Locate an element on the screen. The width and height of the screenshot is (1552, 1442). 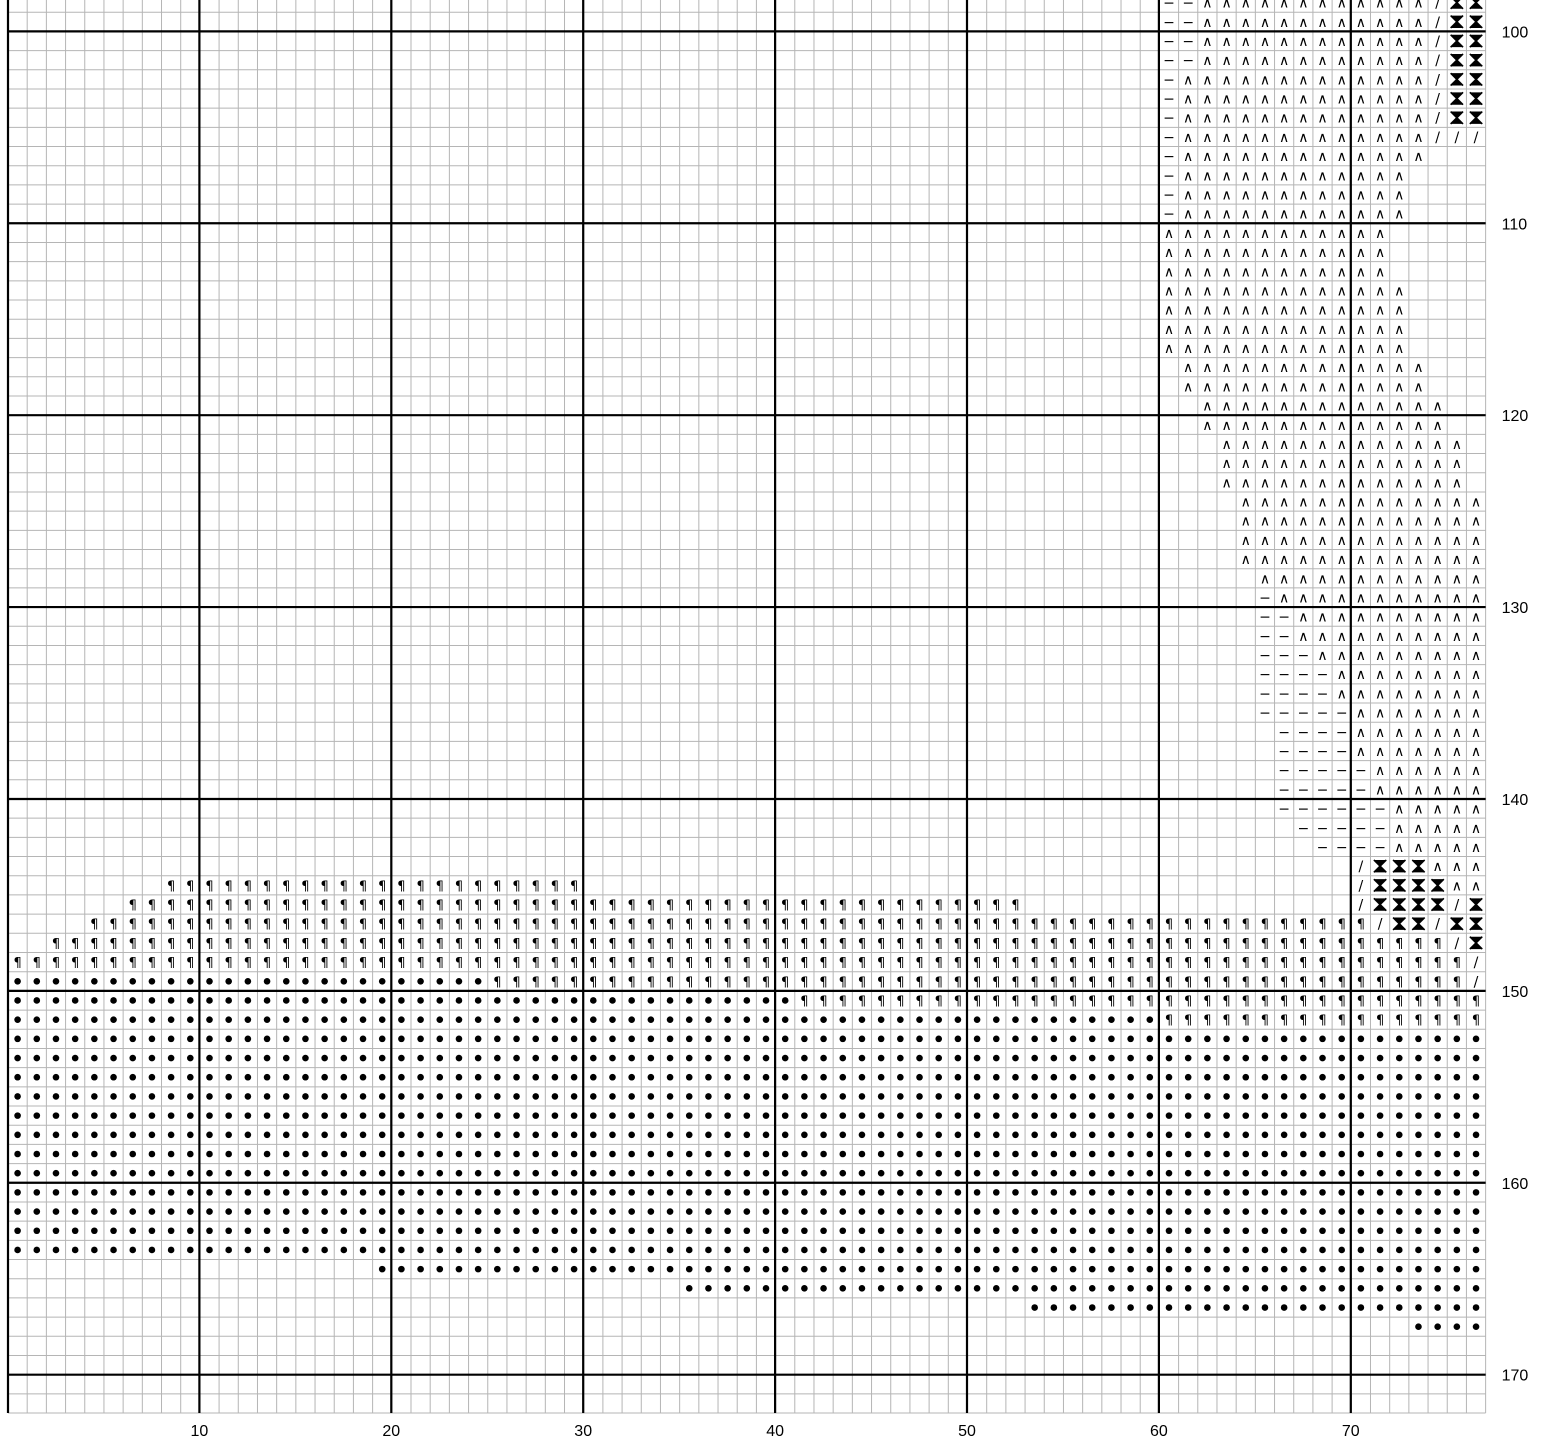
column-tick-label: 20 is located at coordinates (391, 1431).